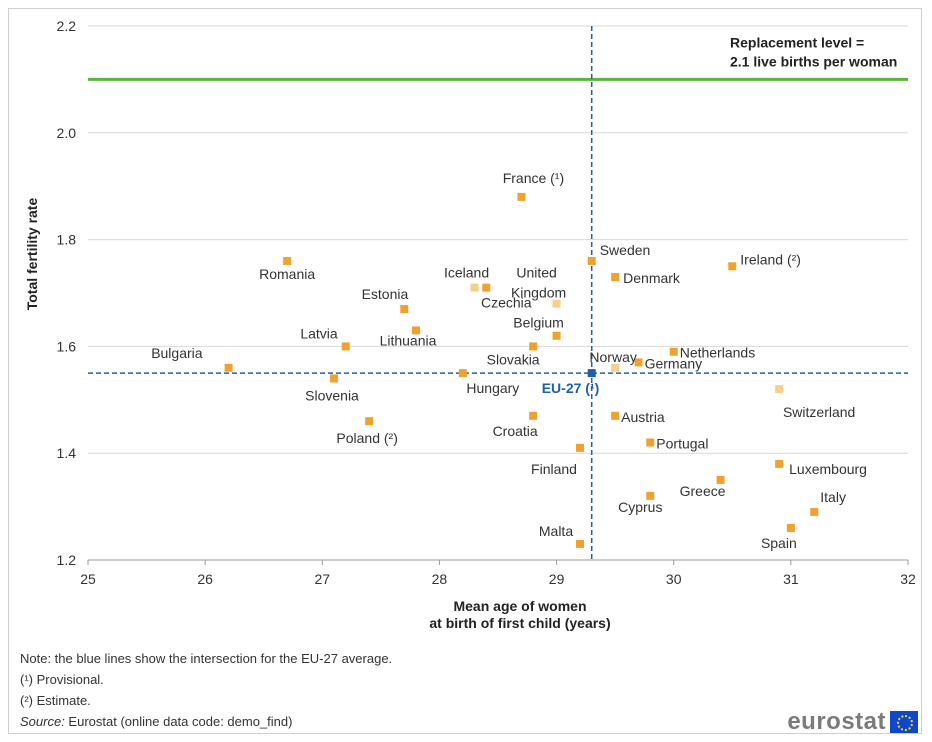  I want to click on point-label: Estonia, so click(385, 294).